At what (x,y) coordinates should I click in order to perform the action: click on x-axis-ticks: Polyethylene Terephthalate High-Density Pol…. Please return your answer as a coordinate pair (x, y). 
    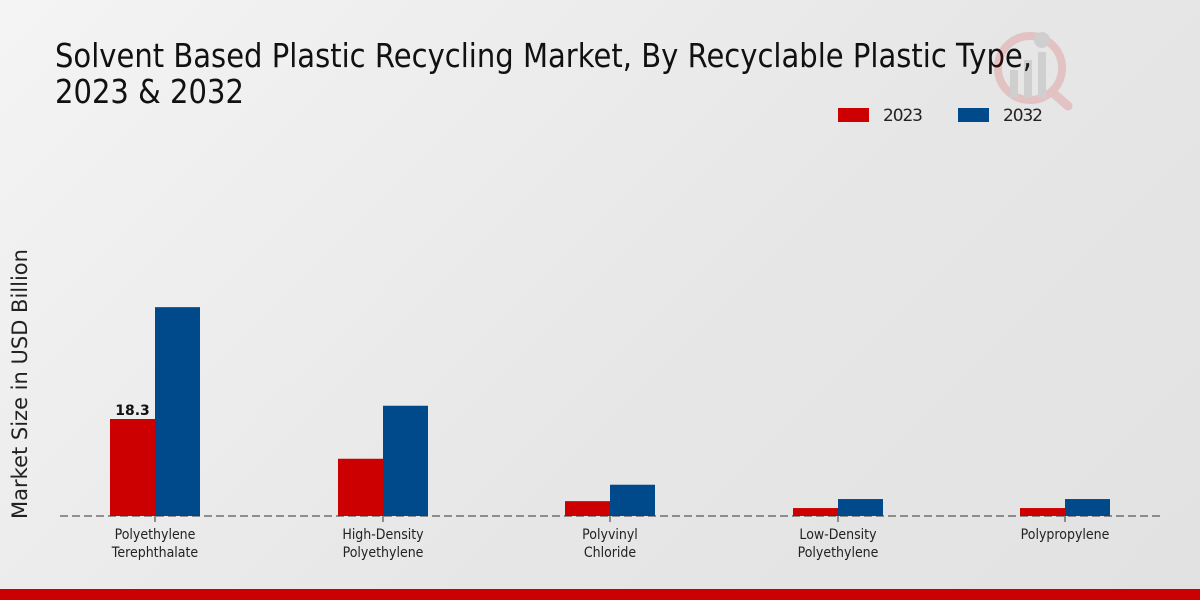
    Looking at the image, I should click on (610, 538).